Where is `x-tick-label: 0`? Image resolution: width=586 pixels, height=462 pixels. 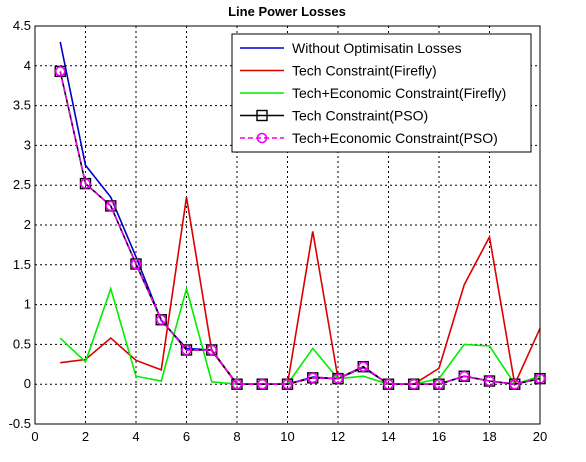
x-tick-label: 0 is located at coordinates (34, 436).